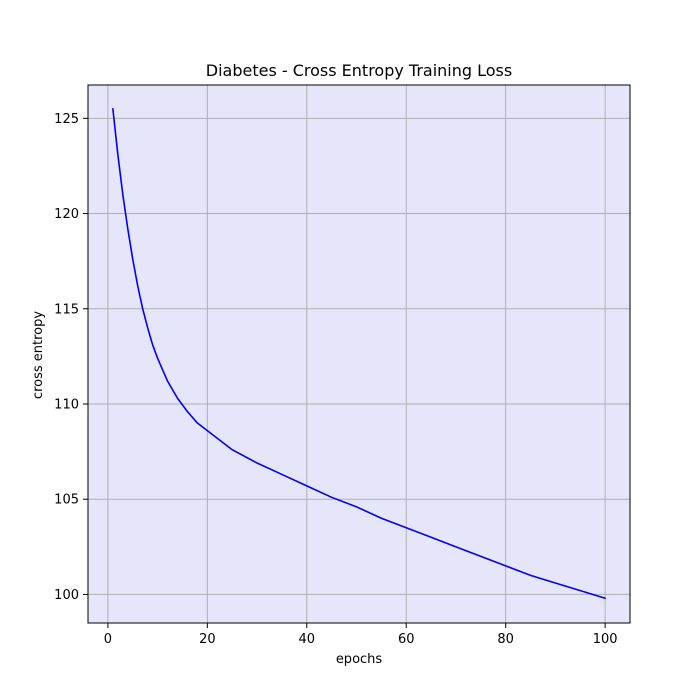 Image resolution: width=700 pixels, height=700 pixels. Describe the element at coordinates (66, 595) in the screenshot. I see `y-tick-label: 100` at that location.